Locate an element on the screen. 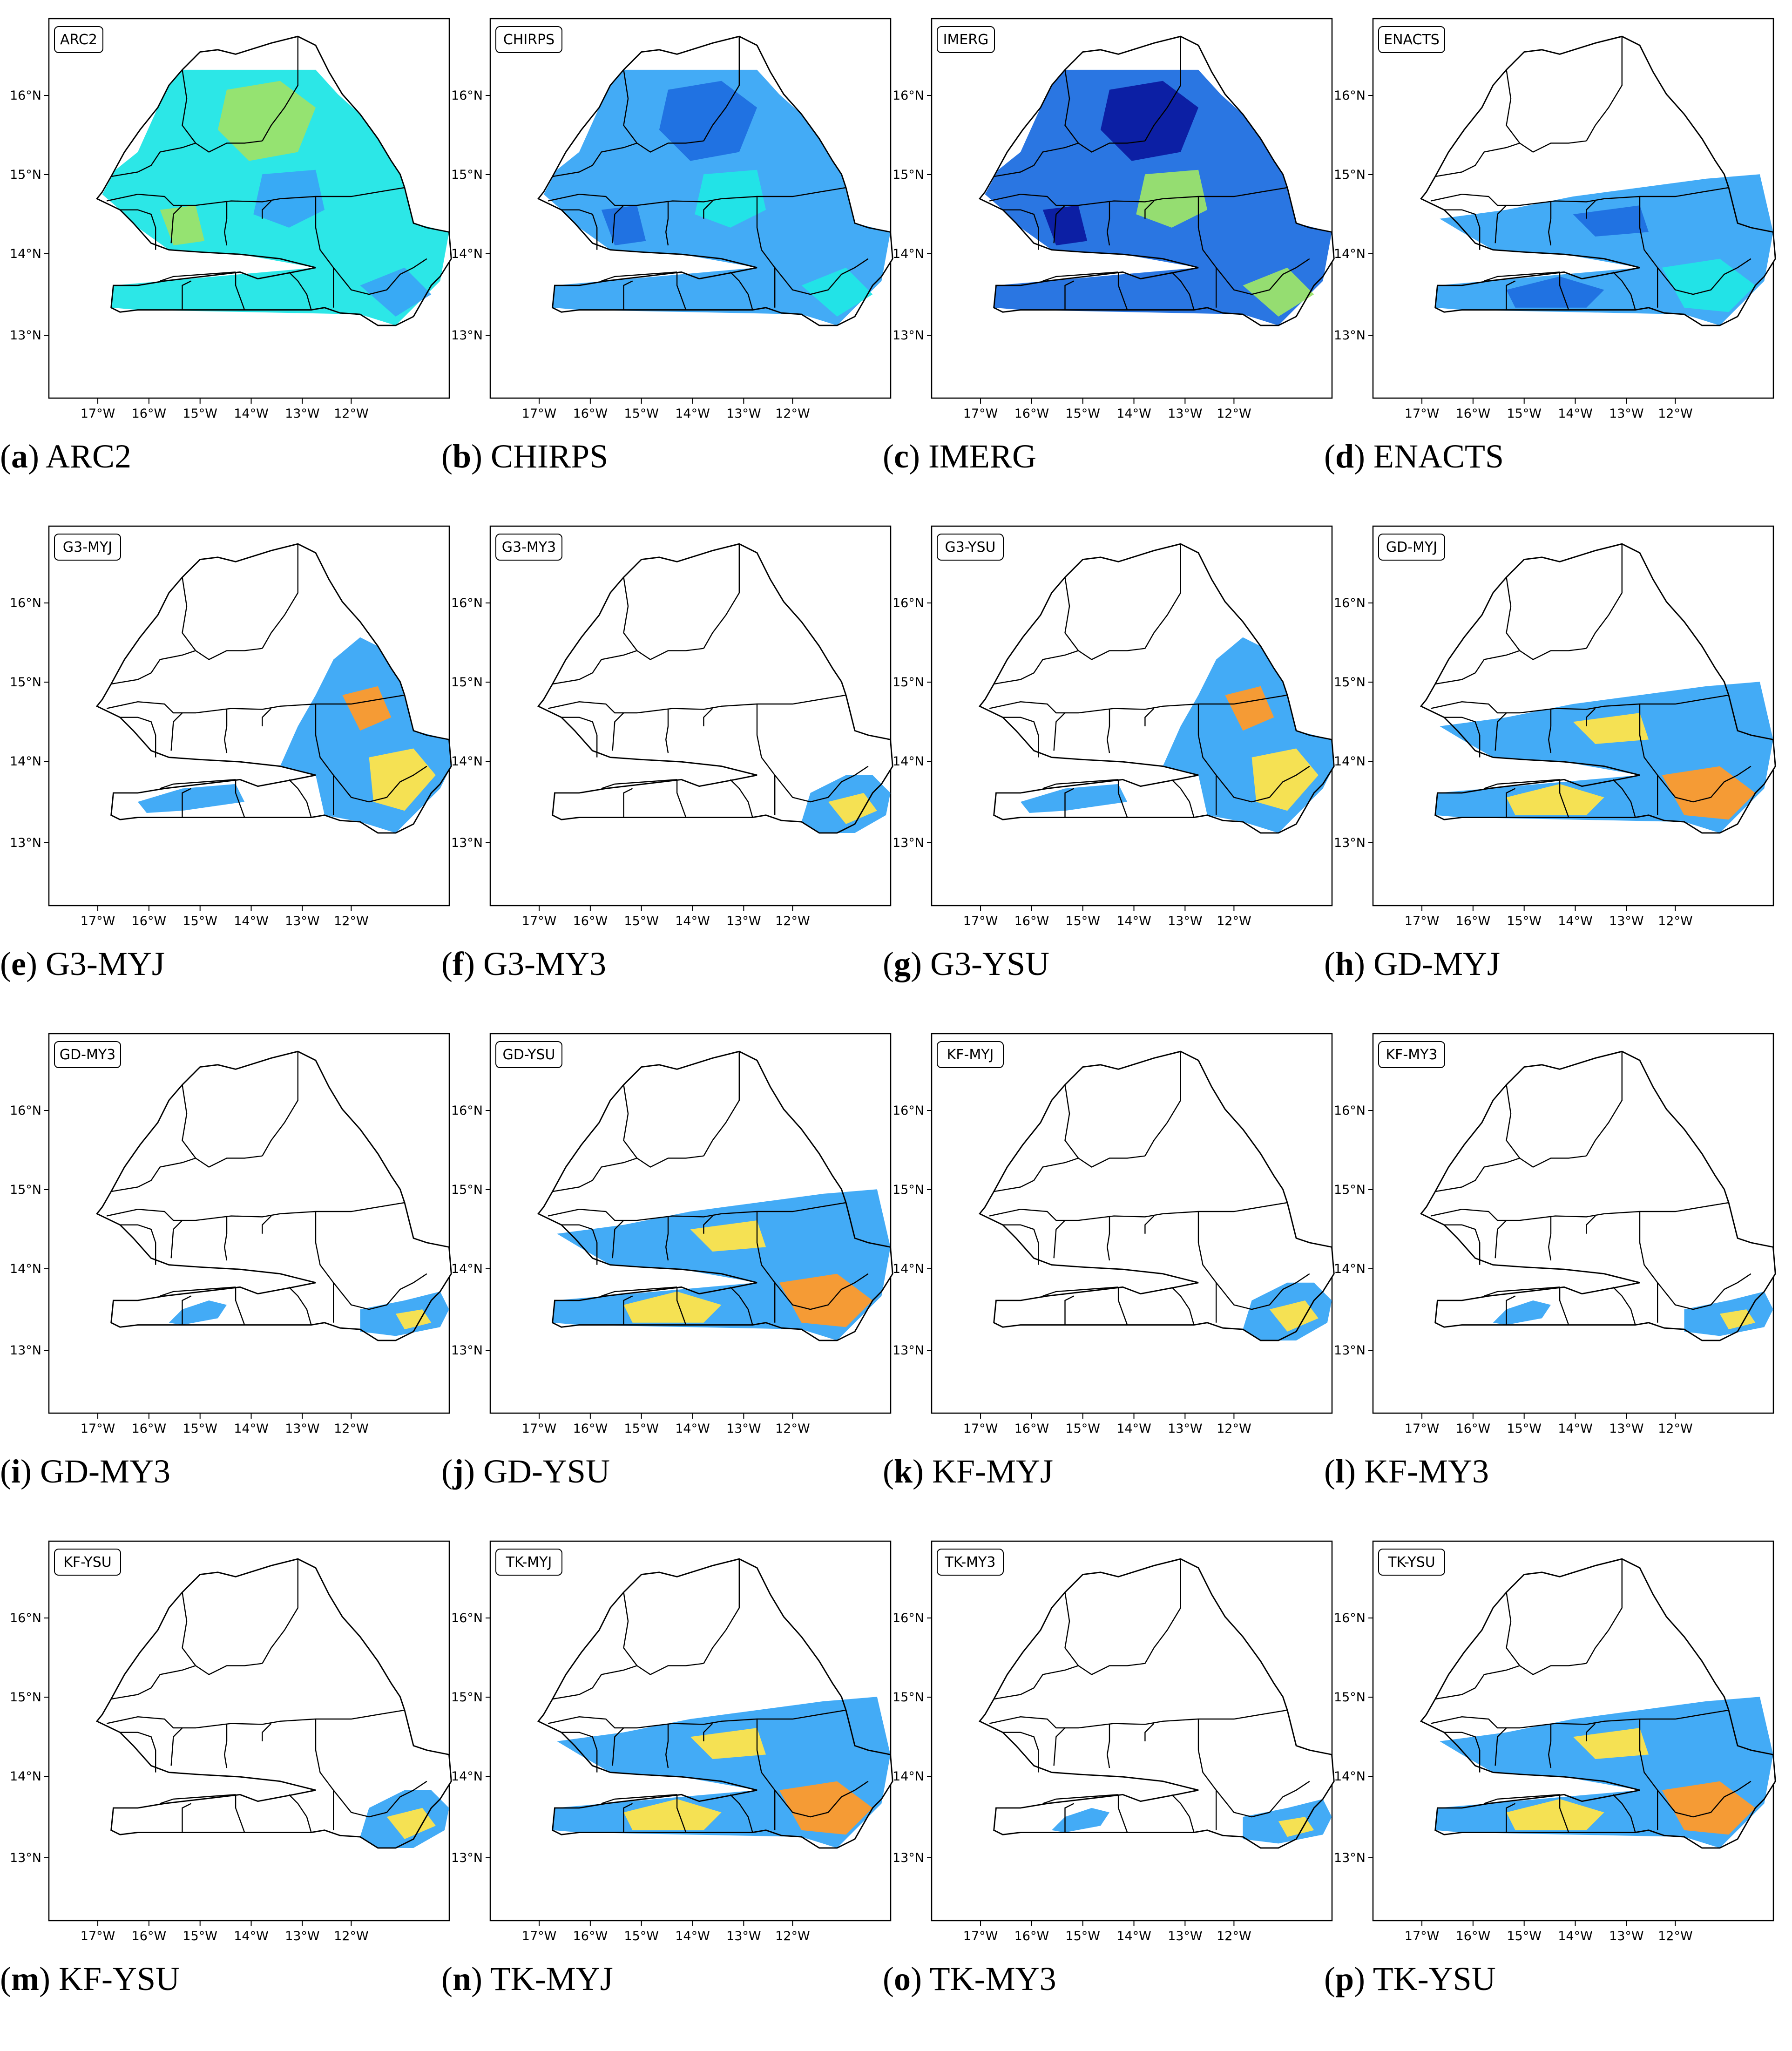 Image resolution: width=1792 pixels, height=2051 pixels. panel-label: GD-MYJ is located at coordinates (1437, 963).